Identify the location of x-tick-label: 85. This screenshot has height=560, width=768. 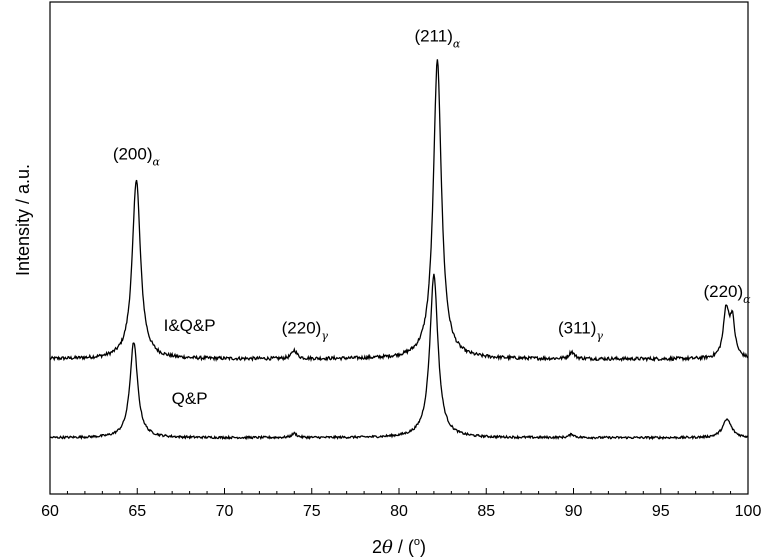
(486, 511).